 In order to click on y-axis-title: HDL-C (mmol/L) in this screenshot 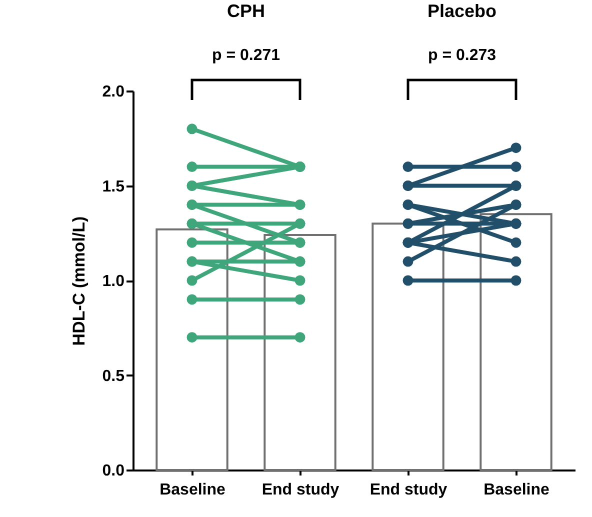, I will do `click(78, 281)`.